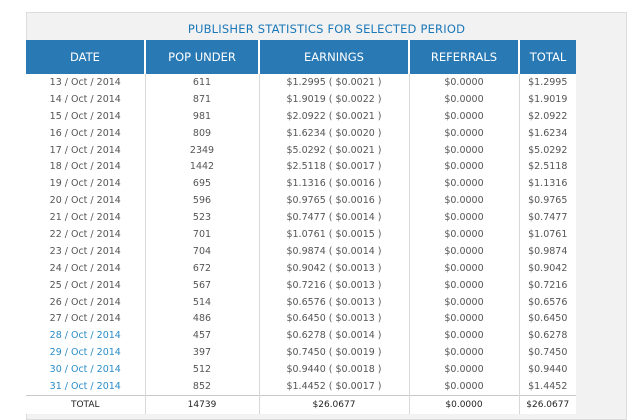  What do you see at coordinates (333, 133) in the screenshot?
I see `row-earnings: $1.6234 ( $0.0020 )` at bounding box center [333, 133].